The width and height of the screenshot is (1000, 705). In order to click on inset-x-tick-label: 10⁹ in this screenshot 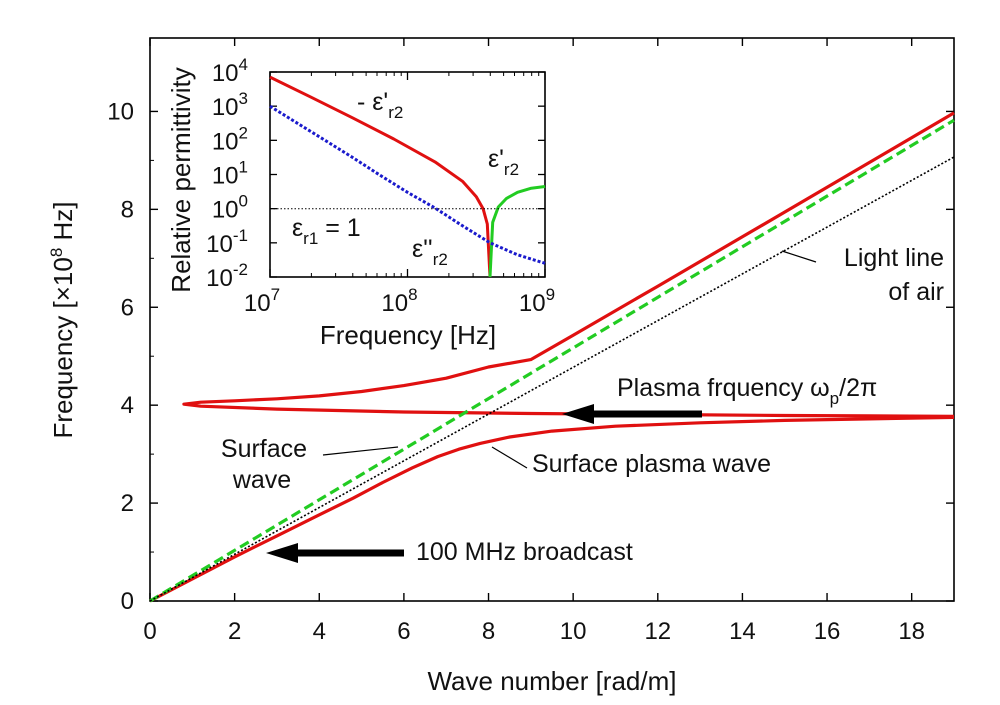, I will do `click(537, 301)`.